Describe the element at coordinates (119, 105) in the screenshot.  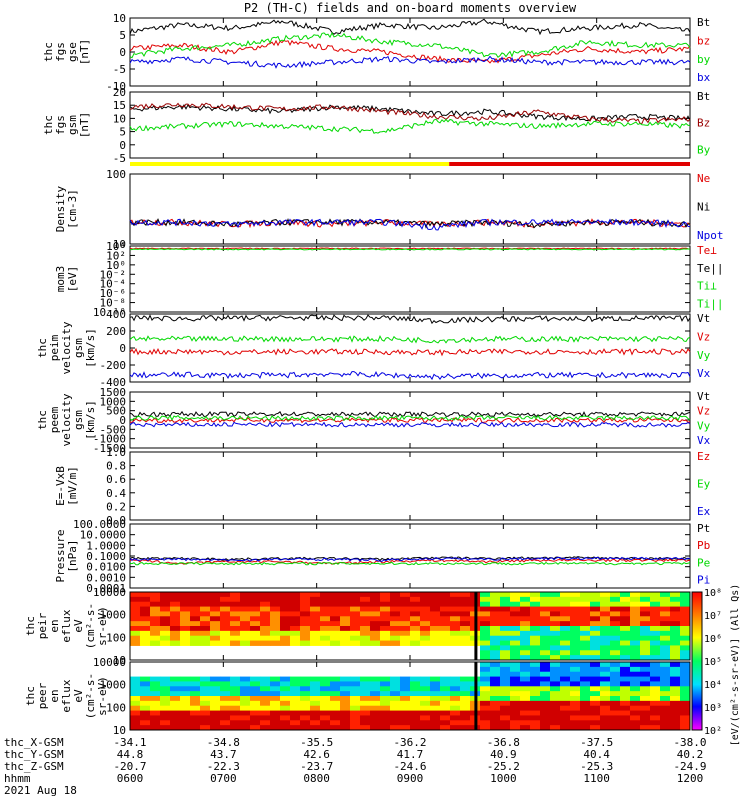
I see `y-tick-label: 15` at that location.